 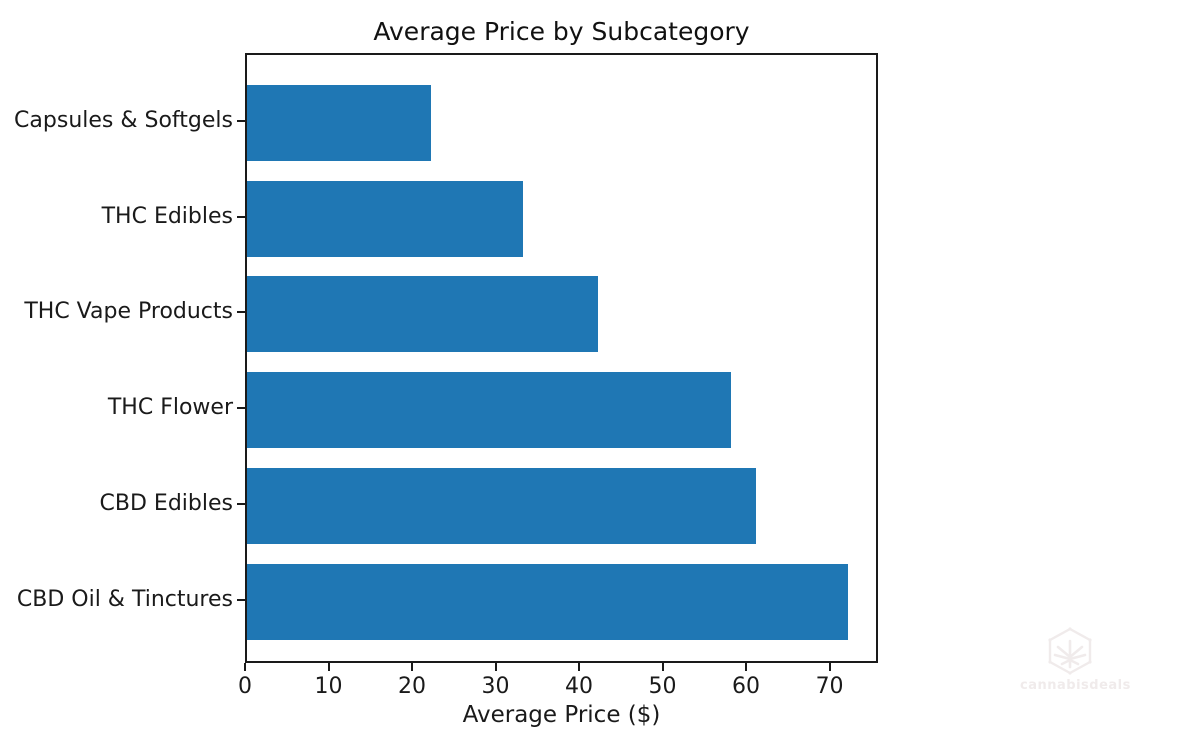 What do you see at coordinates (495, 686) in the screenshot?
I see `x-tick-label-30: 30` at bounding box center [495, 686].